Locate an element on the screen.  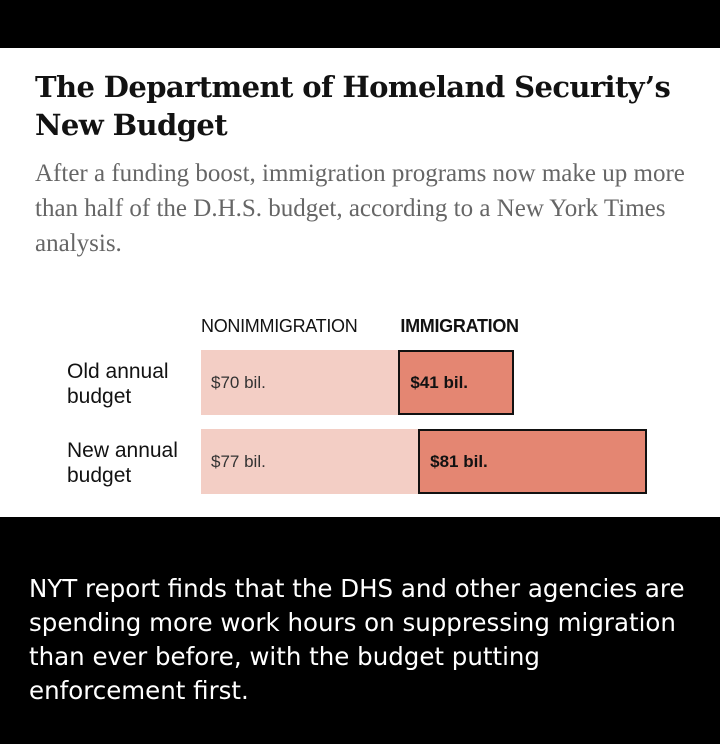
row-label-old-budget: Old annual budget is located at coordinates (118, 384).